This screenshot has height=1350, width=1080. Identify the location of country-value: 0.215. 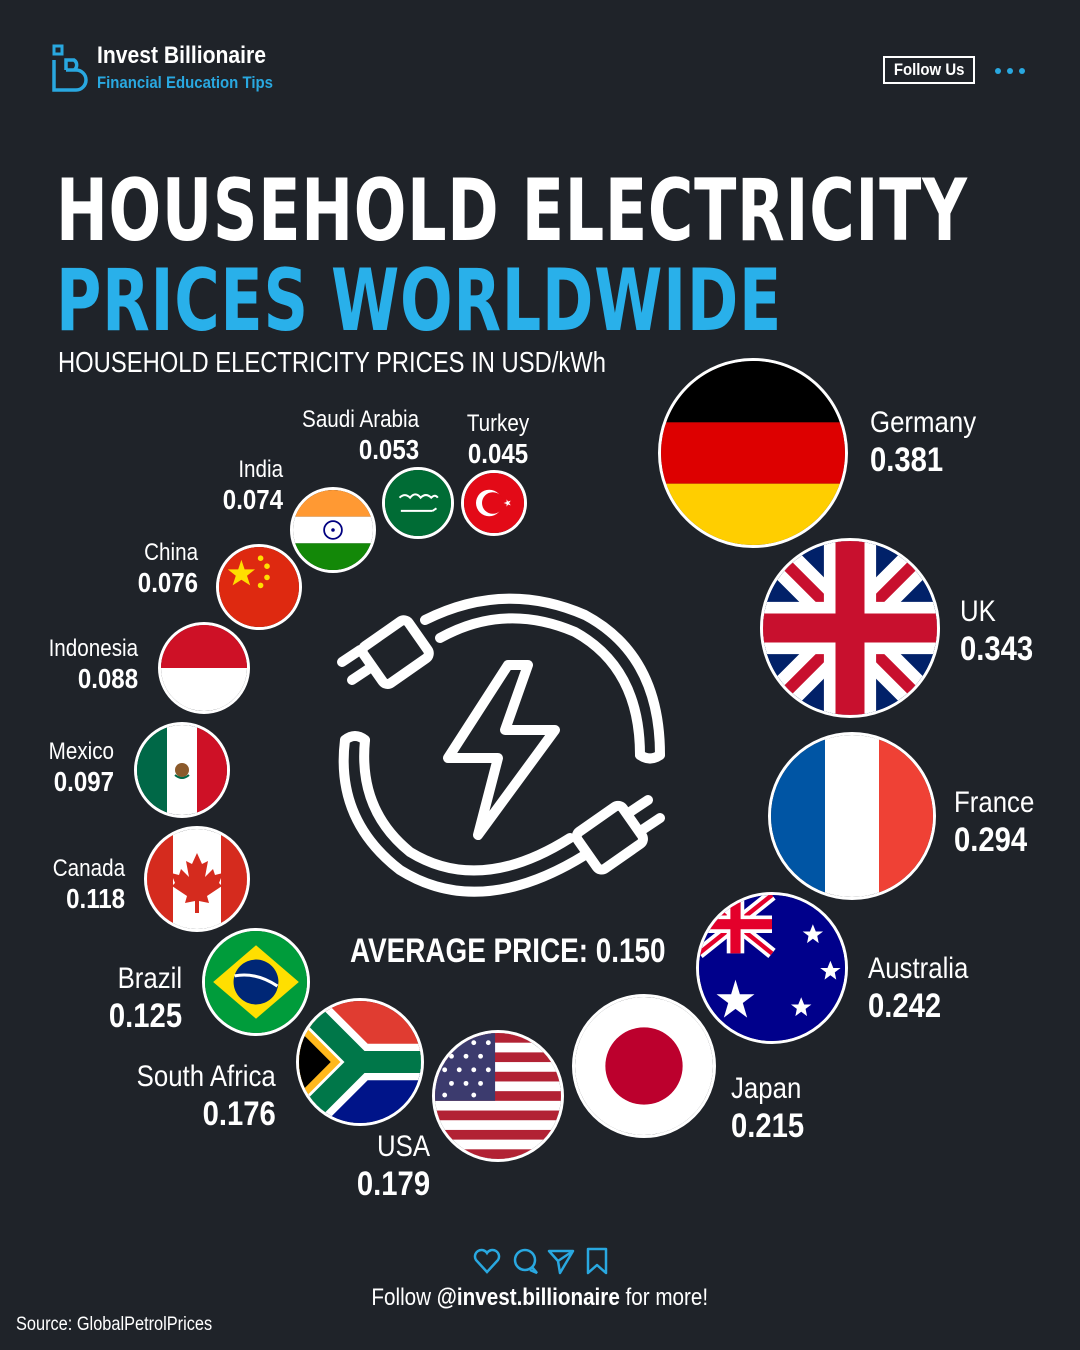
(768, 1125).